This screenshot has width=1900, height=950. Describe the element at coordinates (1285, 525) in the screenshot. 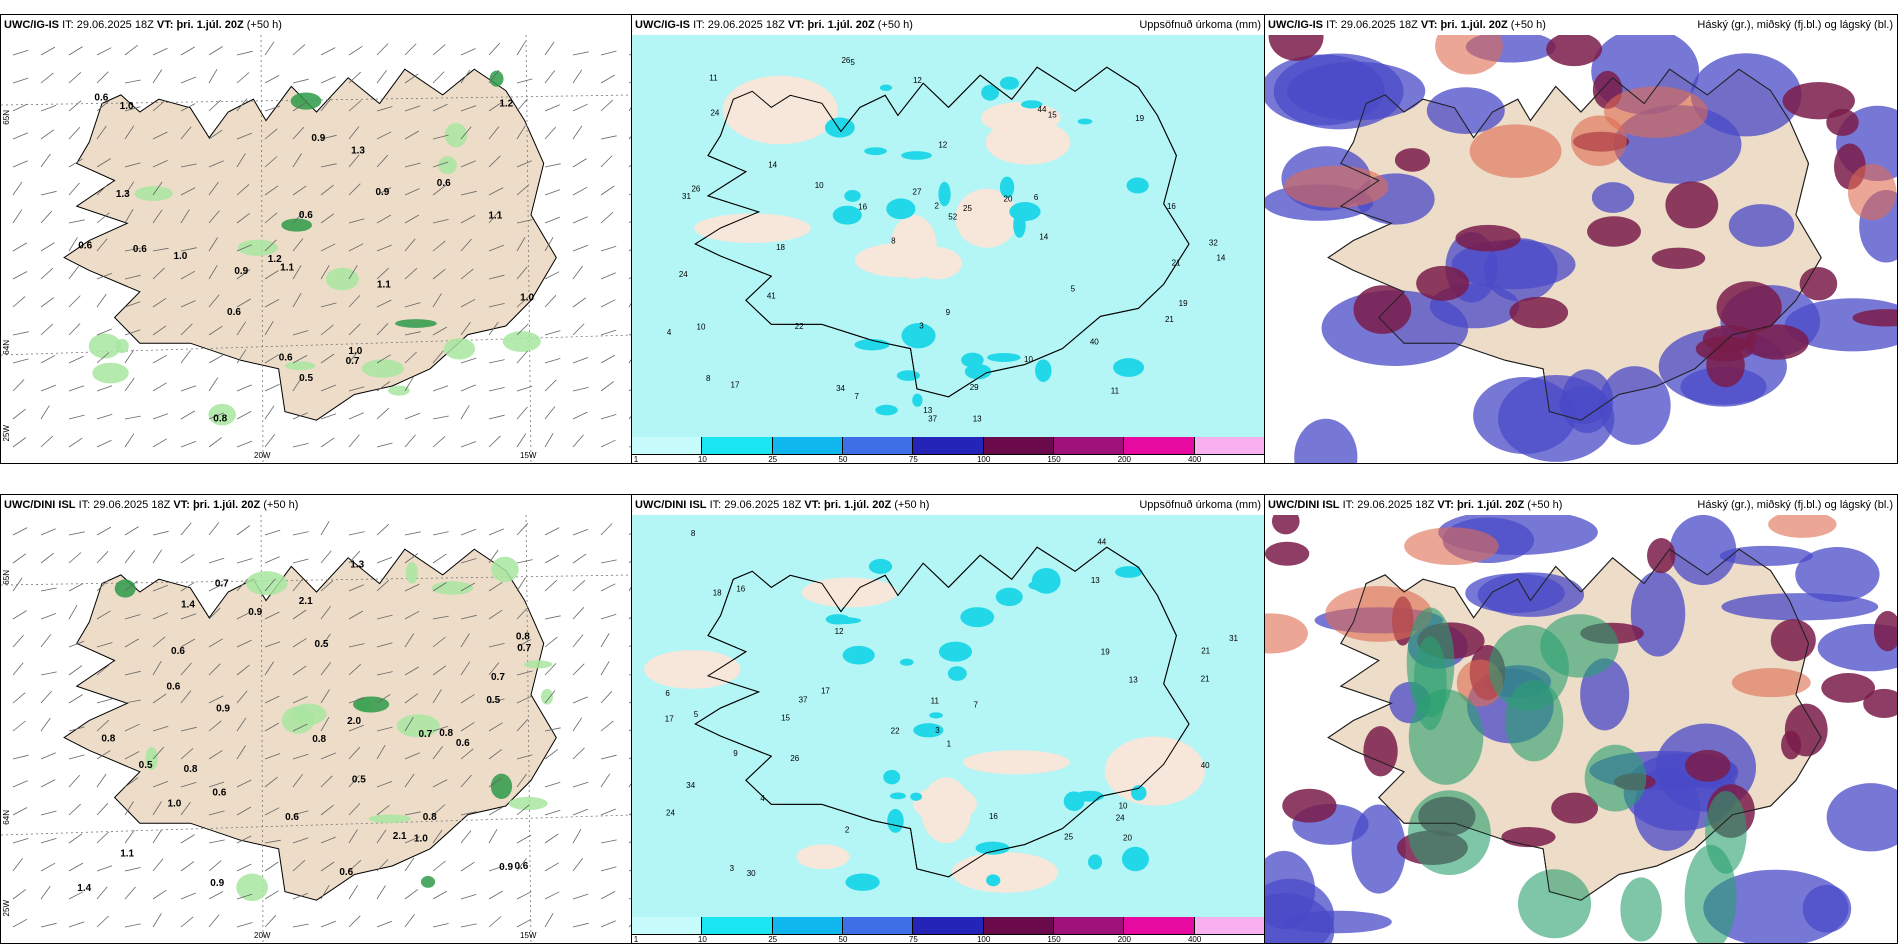

I see `high-cloud-area` at that location.